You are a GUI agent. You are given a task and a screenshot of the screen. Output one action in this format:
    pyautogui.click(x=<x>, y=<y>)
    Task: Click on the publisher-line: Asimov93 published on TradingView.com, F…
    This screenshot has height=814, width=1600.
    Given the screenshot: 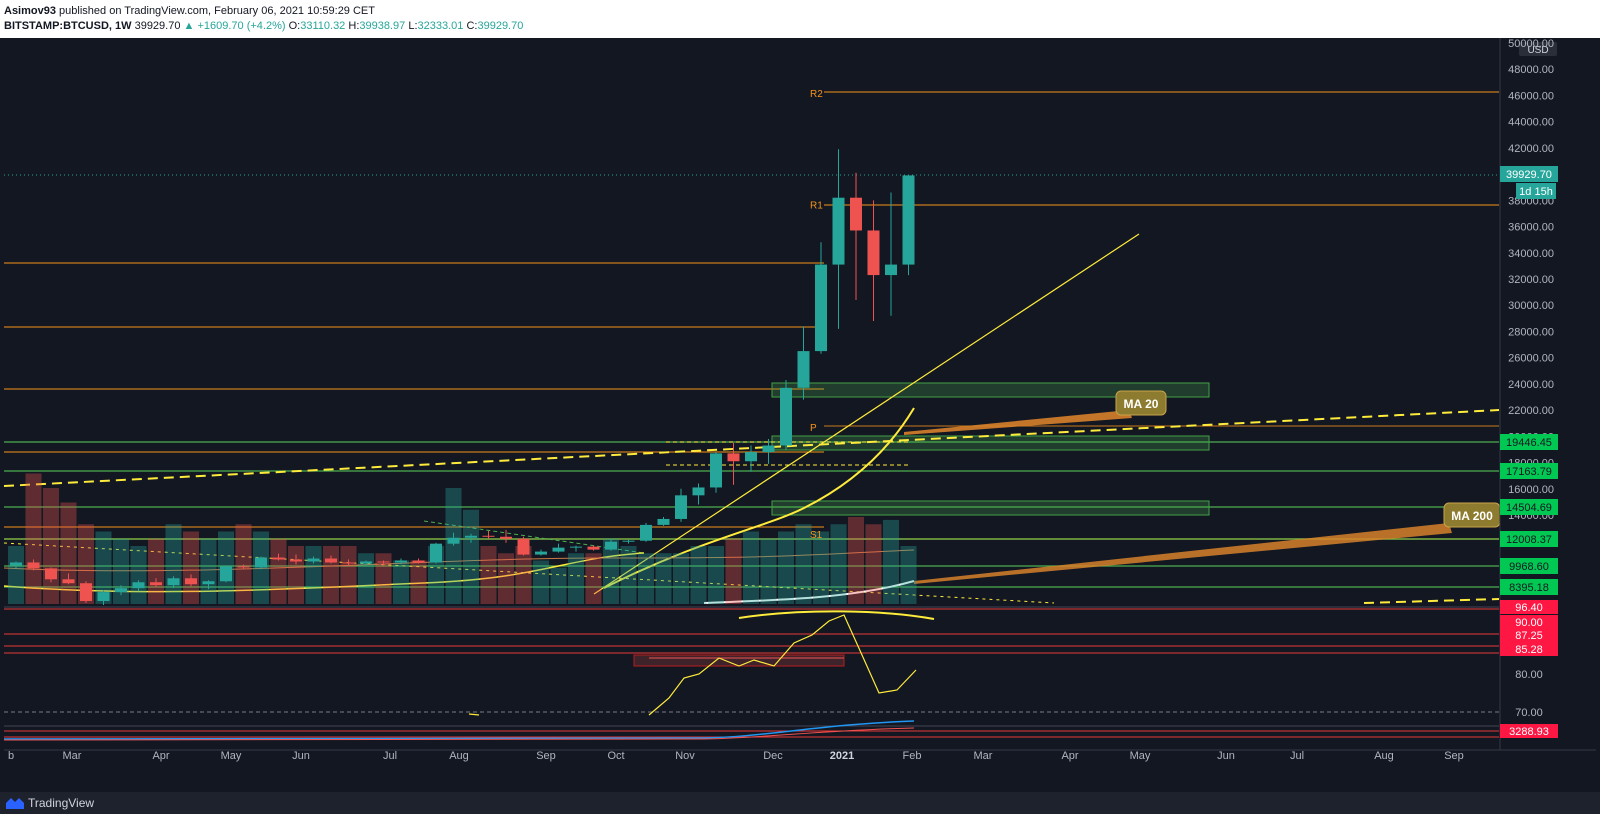 What is the action you would take?
    pyautogui.click(x=189, y=11)
    